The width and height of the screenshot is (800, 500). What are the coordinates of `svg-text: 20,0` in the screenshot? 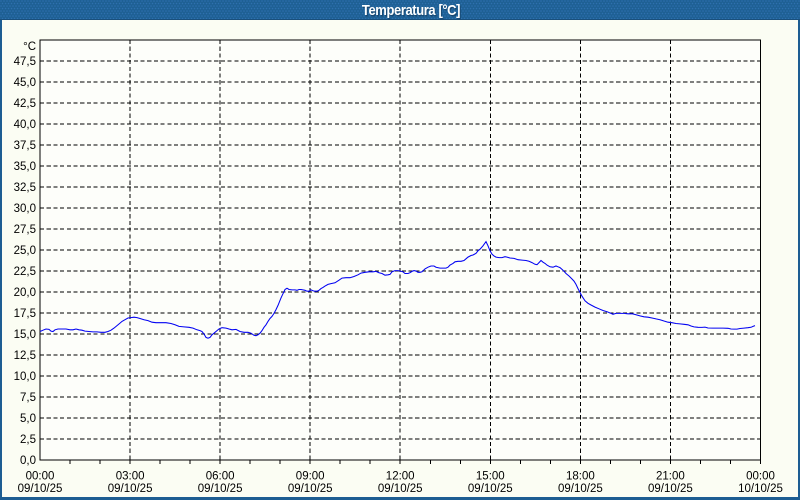 It's located at (25, 293).